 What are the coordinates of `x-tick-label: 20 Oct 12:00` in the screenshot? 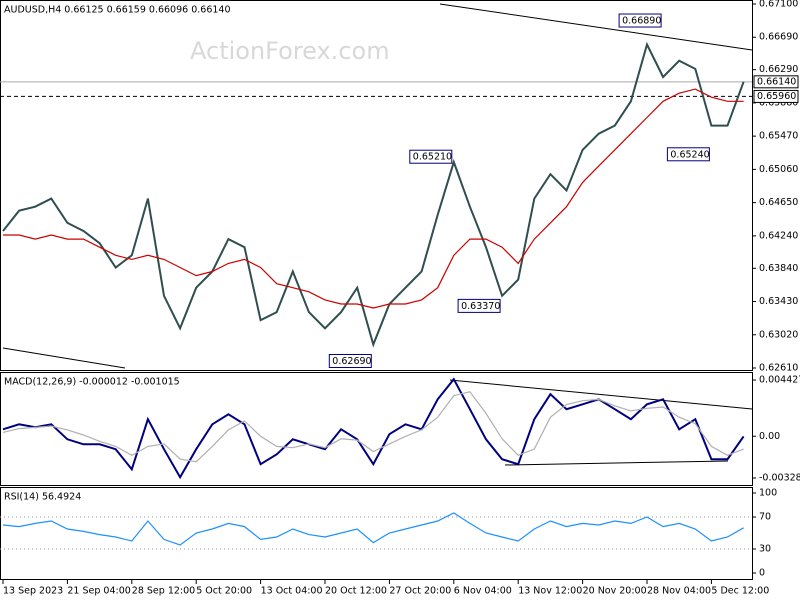 It's located at (356, 591).